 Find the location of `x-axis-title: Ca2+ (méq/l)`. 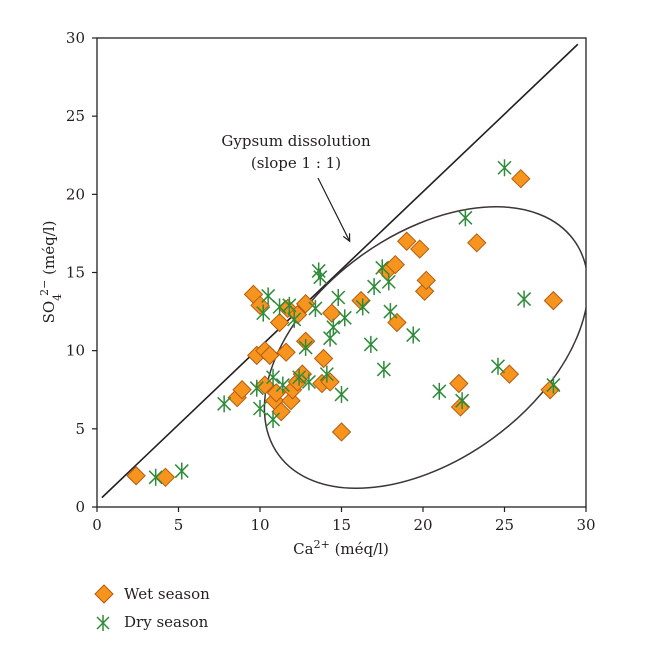

x-axis-title: Ca2+ (méq/l) is located at coordinates (341, 548).